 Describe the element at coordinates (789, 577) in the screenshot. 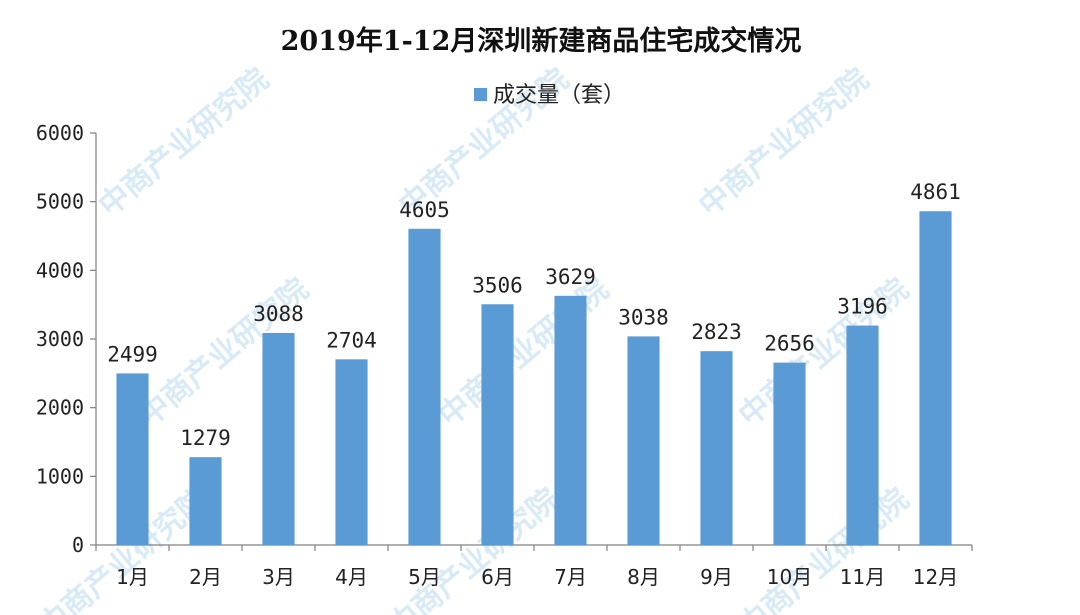

I see `x-tick-label: 10月` at that location.